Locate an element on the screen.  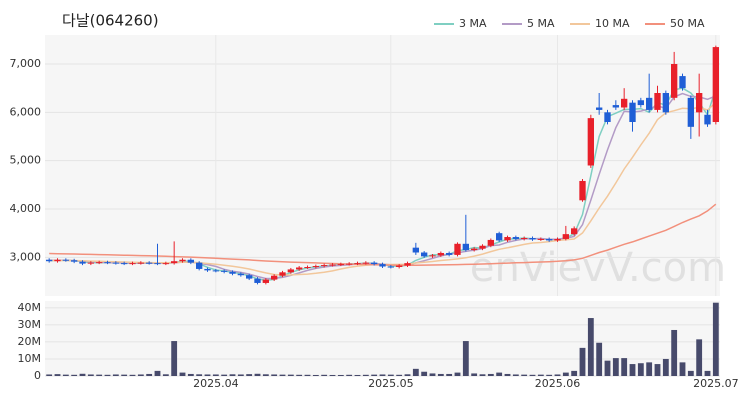
legend-label: 50 MA is located at coordinates (687, 23).